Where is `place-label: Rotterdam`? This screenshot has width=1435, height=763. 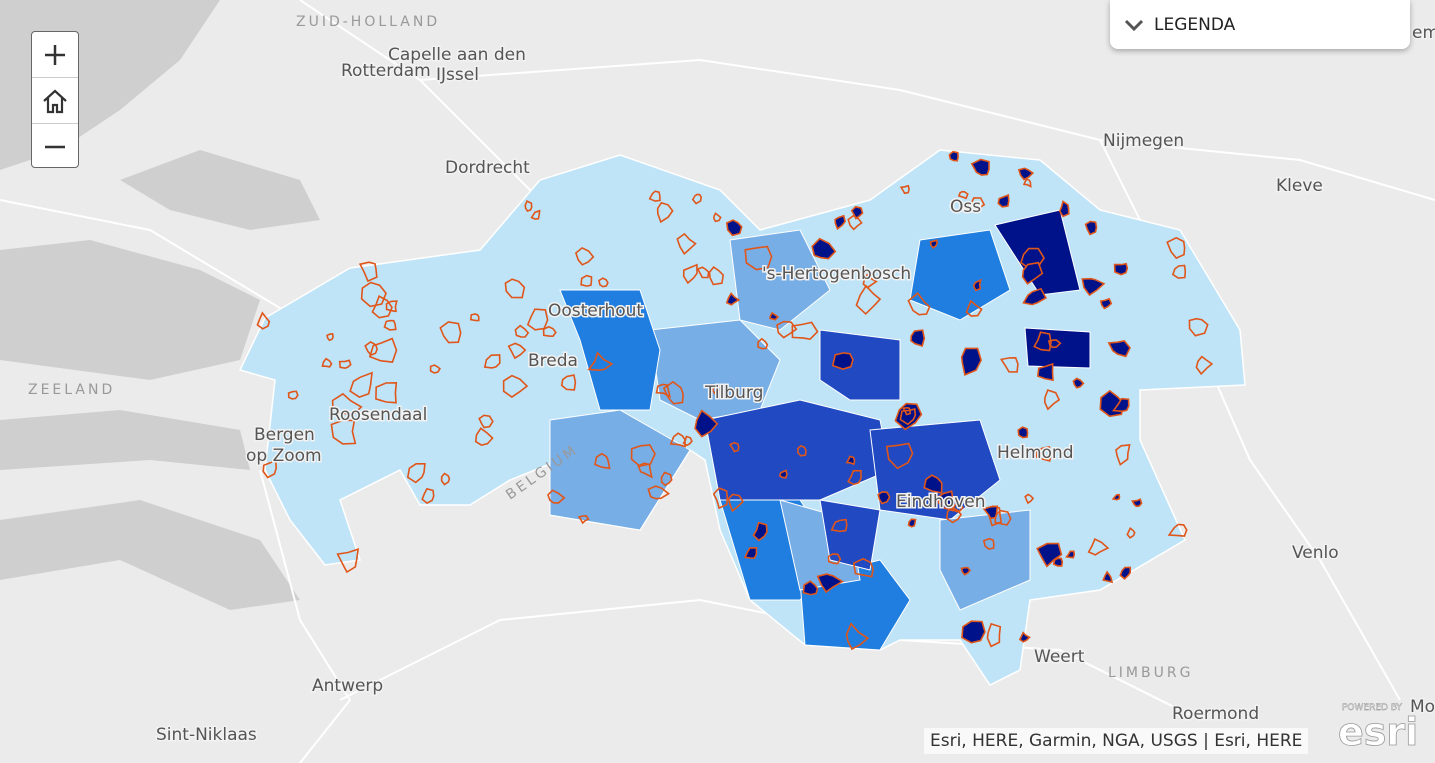 place-label: Rotterdam is located at coordinates (386, 71).